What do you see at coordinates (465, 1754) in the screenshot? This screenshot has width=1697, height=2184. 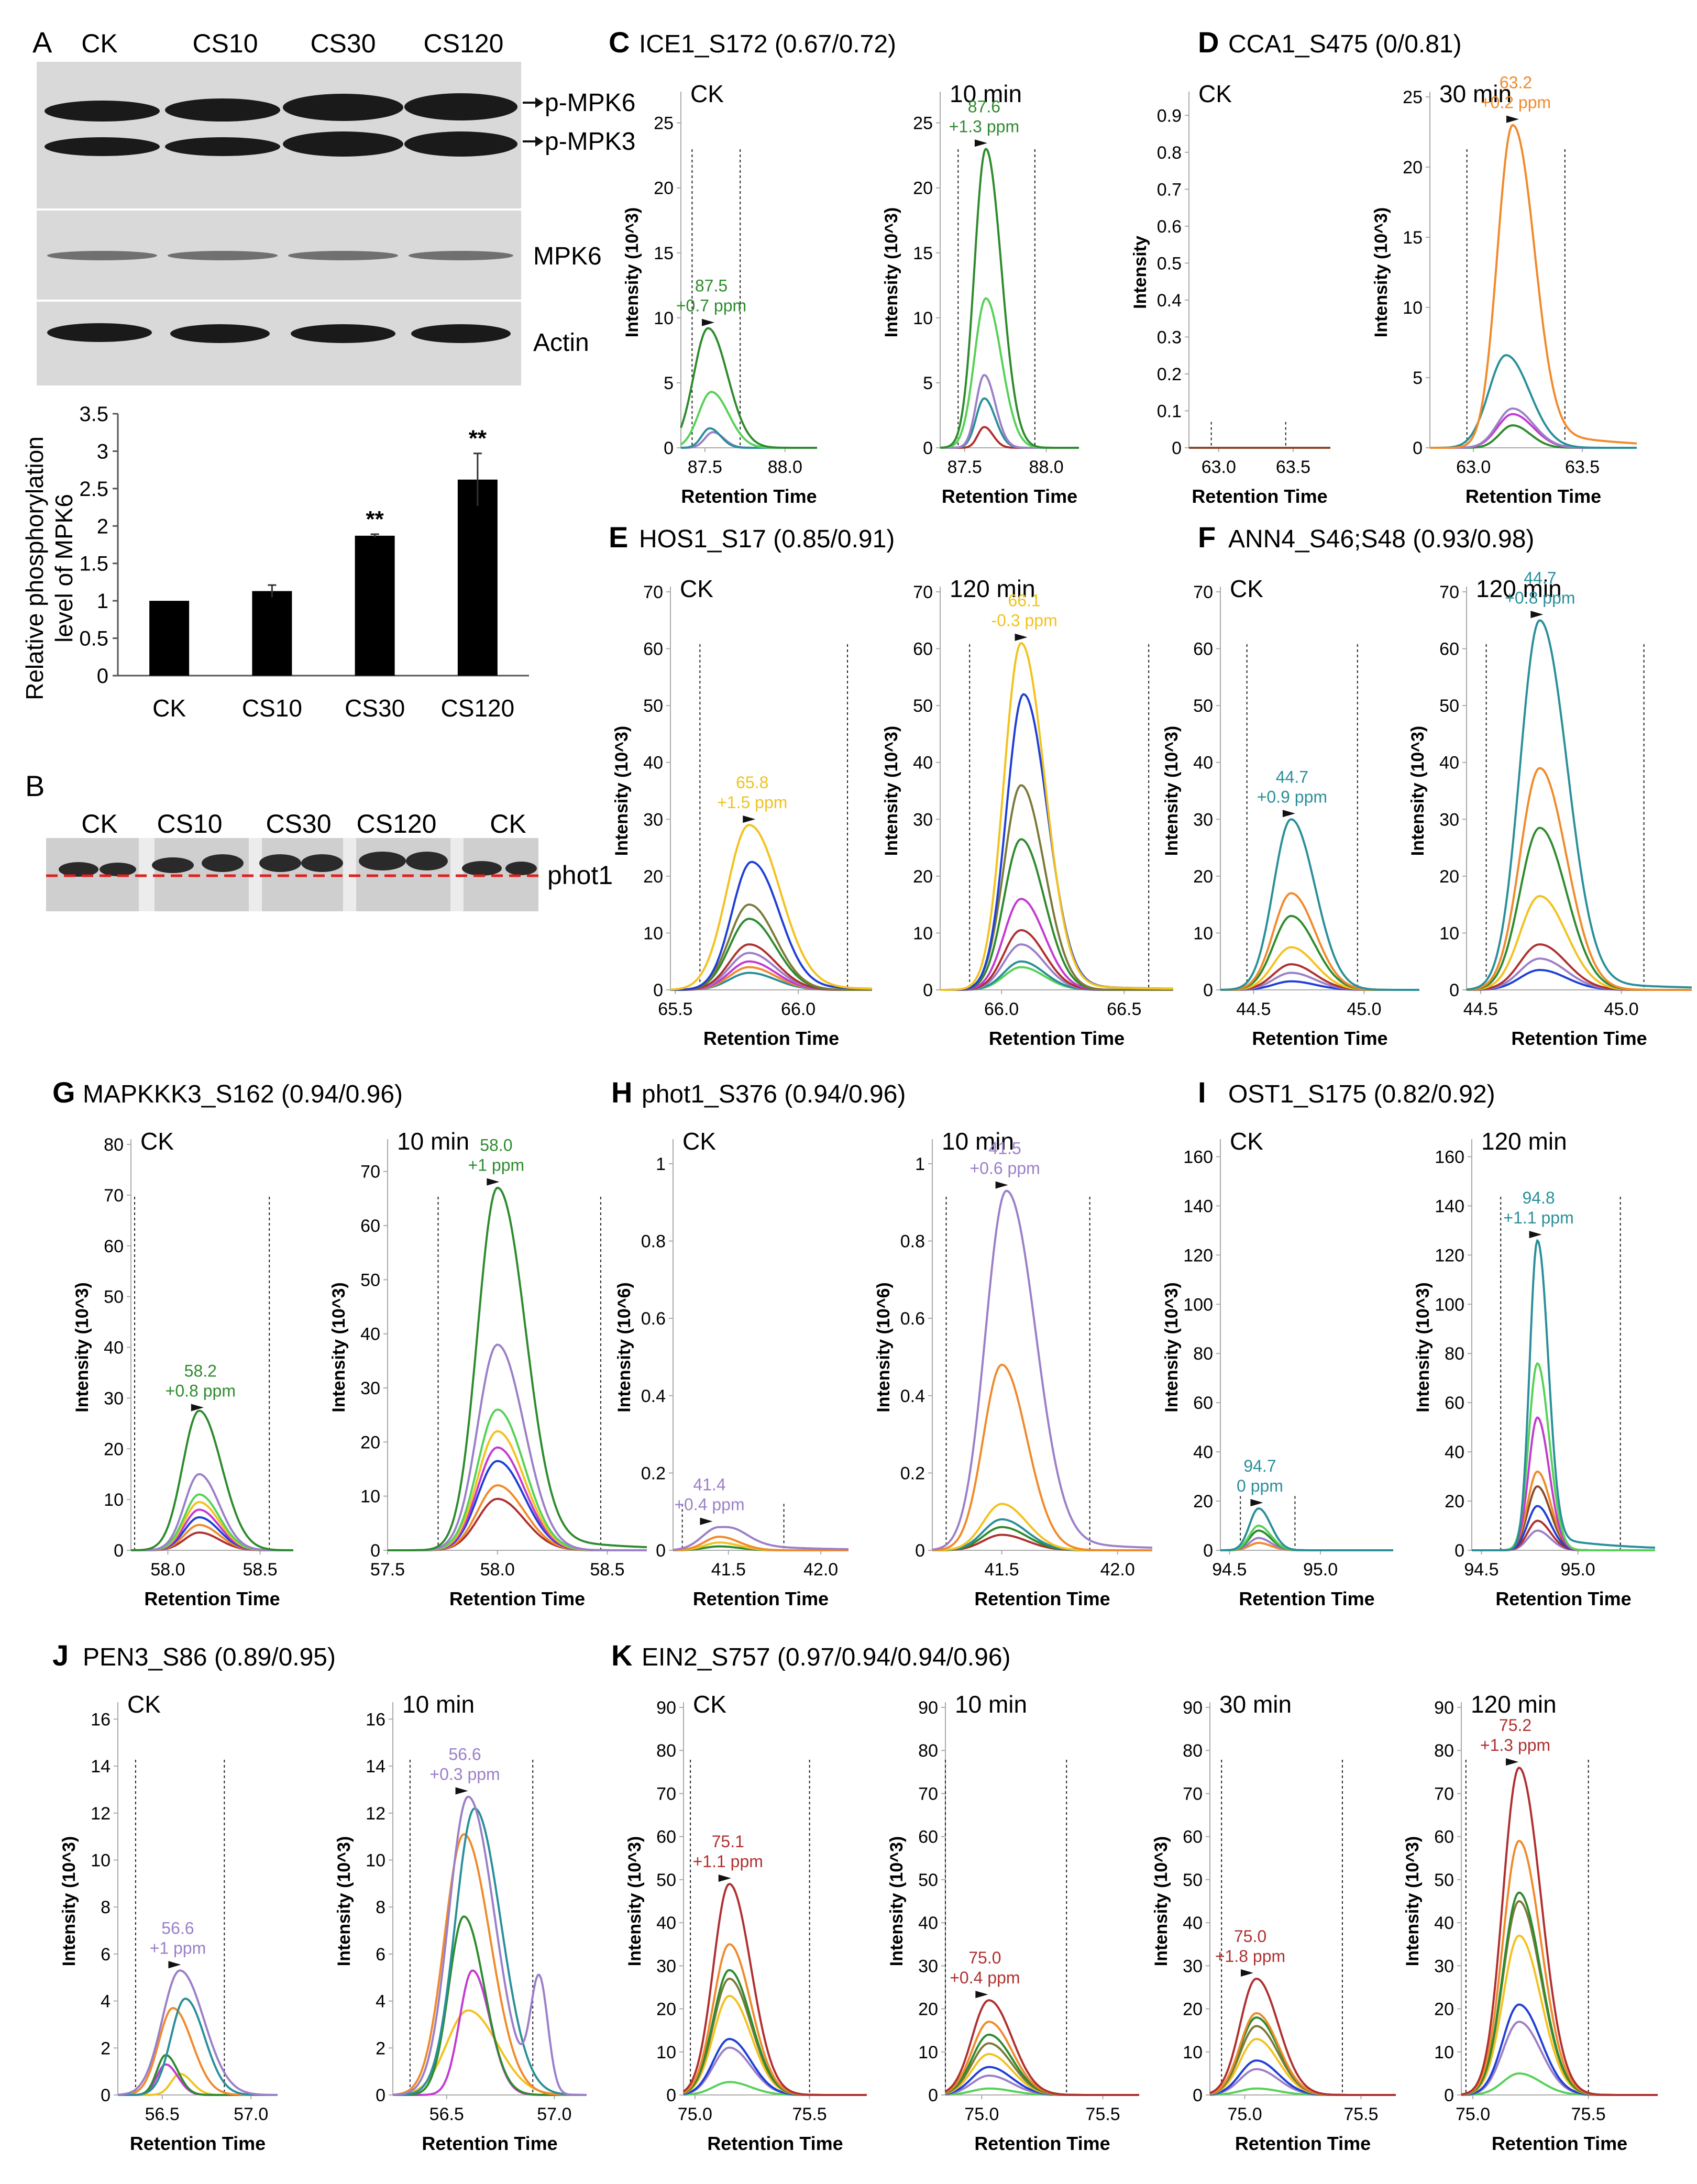 I see `peak-rt-label: 56.6` at bounding box center [465, 1754].